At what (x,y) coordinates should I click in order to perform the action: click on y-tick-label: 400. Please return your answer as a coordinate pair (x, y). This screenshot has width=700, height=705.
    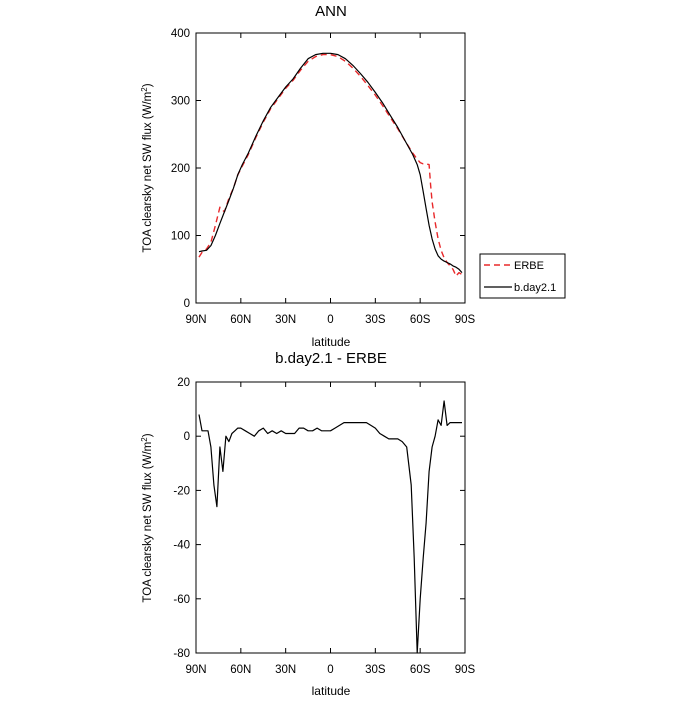
    Looking at the image, I should click on (180, 34).